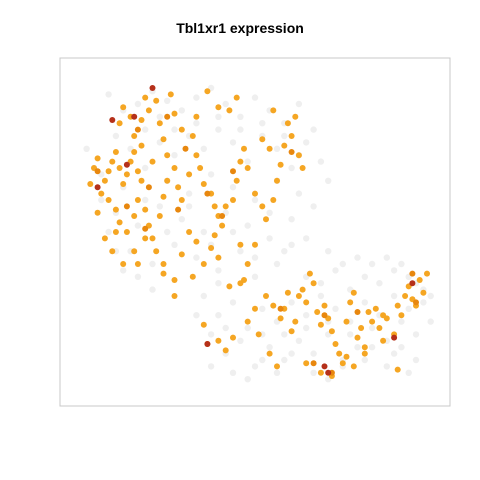 The height and width of the screenshot is (480, 480). Describe the element at coordinates (240, 28) in the screenshot. I see `chart-title: Tbl1xr1 expression` at that location.